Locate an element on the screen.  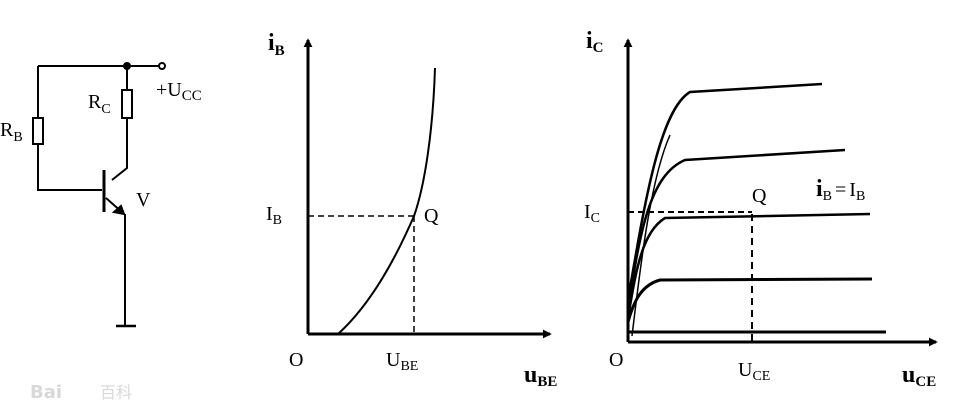
input-y-label: iB is located at coordinates (276, 44).